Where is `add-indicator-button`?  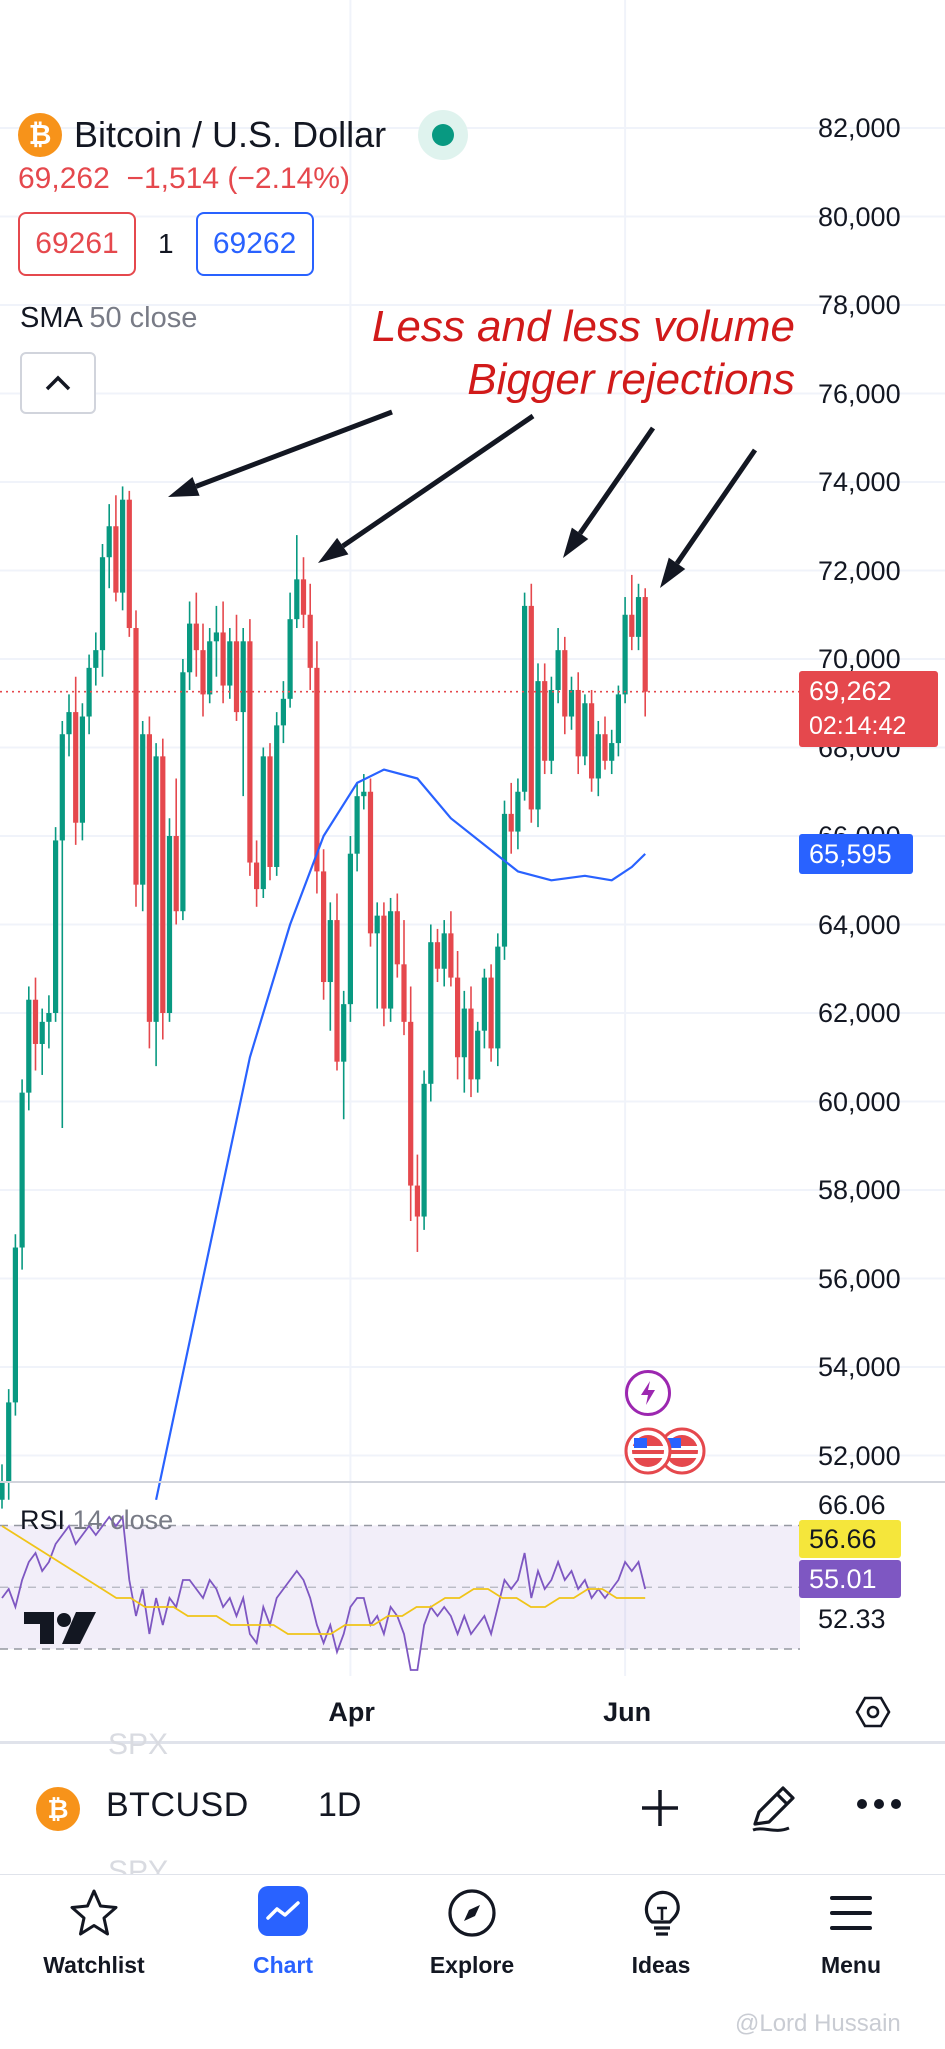
add-indicator-button is located at coordinates (660, 1810).